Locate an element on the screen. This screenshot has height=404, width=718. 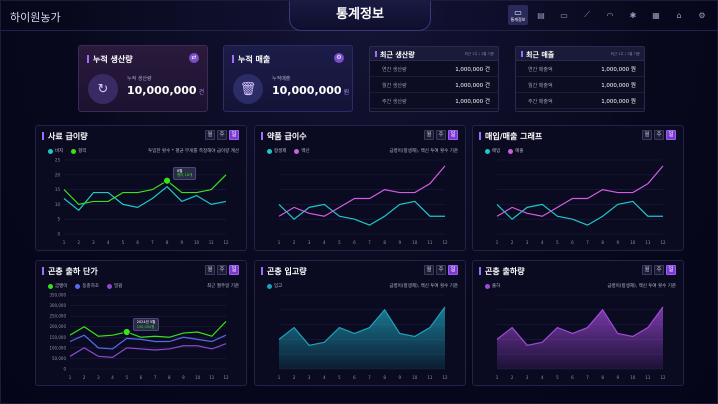
row-label: 월간 매출액 is located at coordinates (540, 86).